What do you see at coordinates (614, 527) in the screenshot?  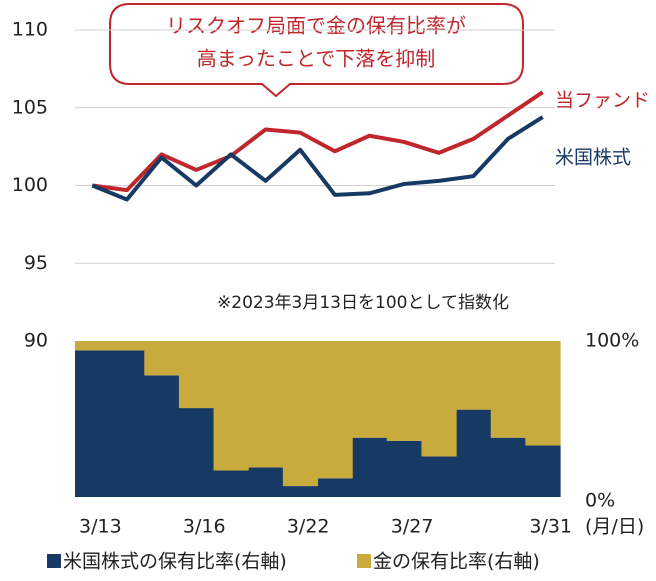 I see `x-unit: (月/日)` at bounding box center [614, 527].